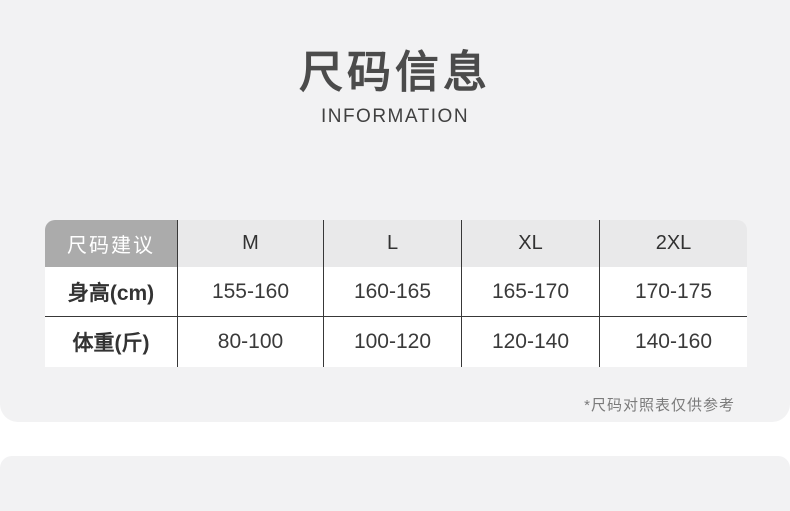 This screenshot has width=790, height=511. What do you see at coordinates (251, 292) in the screenshot?
I see `height-value-m: 155-160` at bounding box center [251, 292].